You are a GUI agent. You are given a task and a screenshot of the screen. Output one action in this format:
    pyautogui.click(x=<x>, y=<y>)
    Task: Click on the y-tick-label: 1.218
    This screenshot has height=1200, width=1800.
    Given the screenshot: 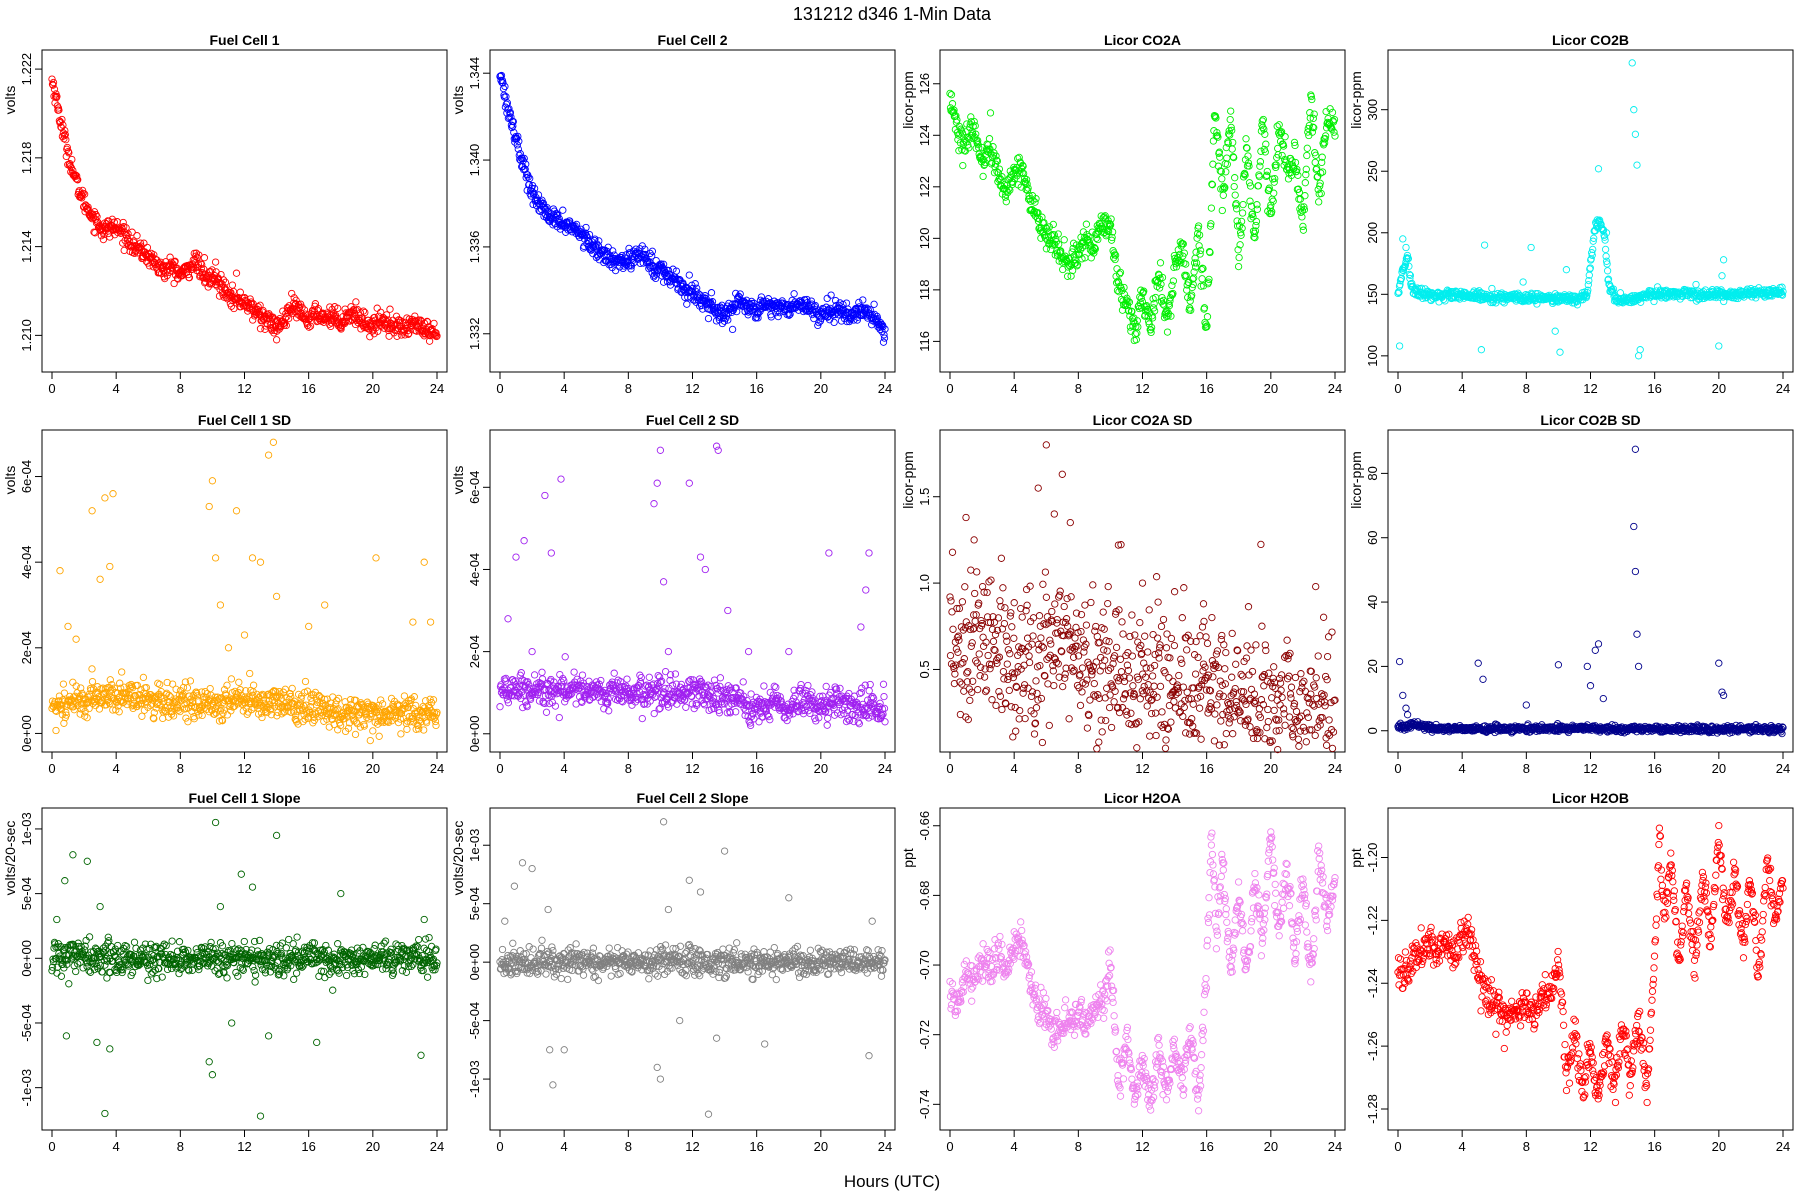 What is the action you would take?
    pyautogui.click(x=26, y=158)
    